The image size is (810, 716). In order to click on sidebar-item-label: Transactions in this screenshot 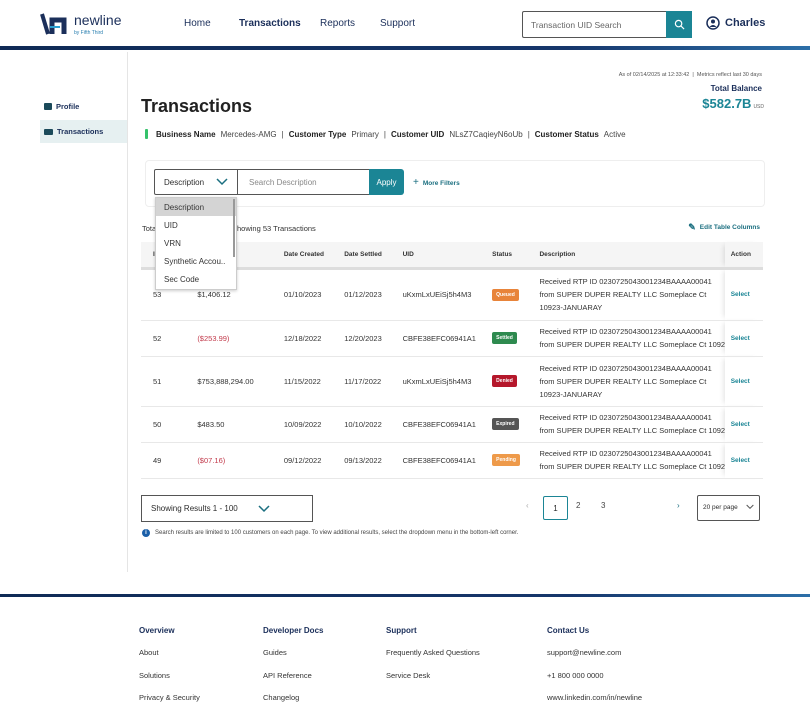, I will do `click(80, 131)`.